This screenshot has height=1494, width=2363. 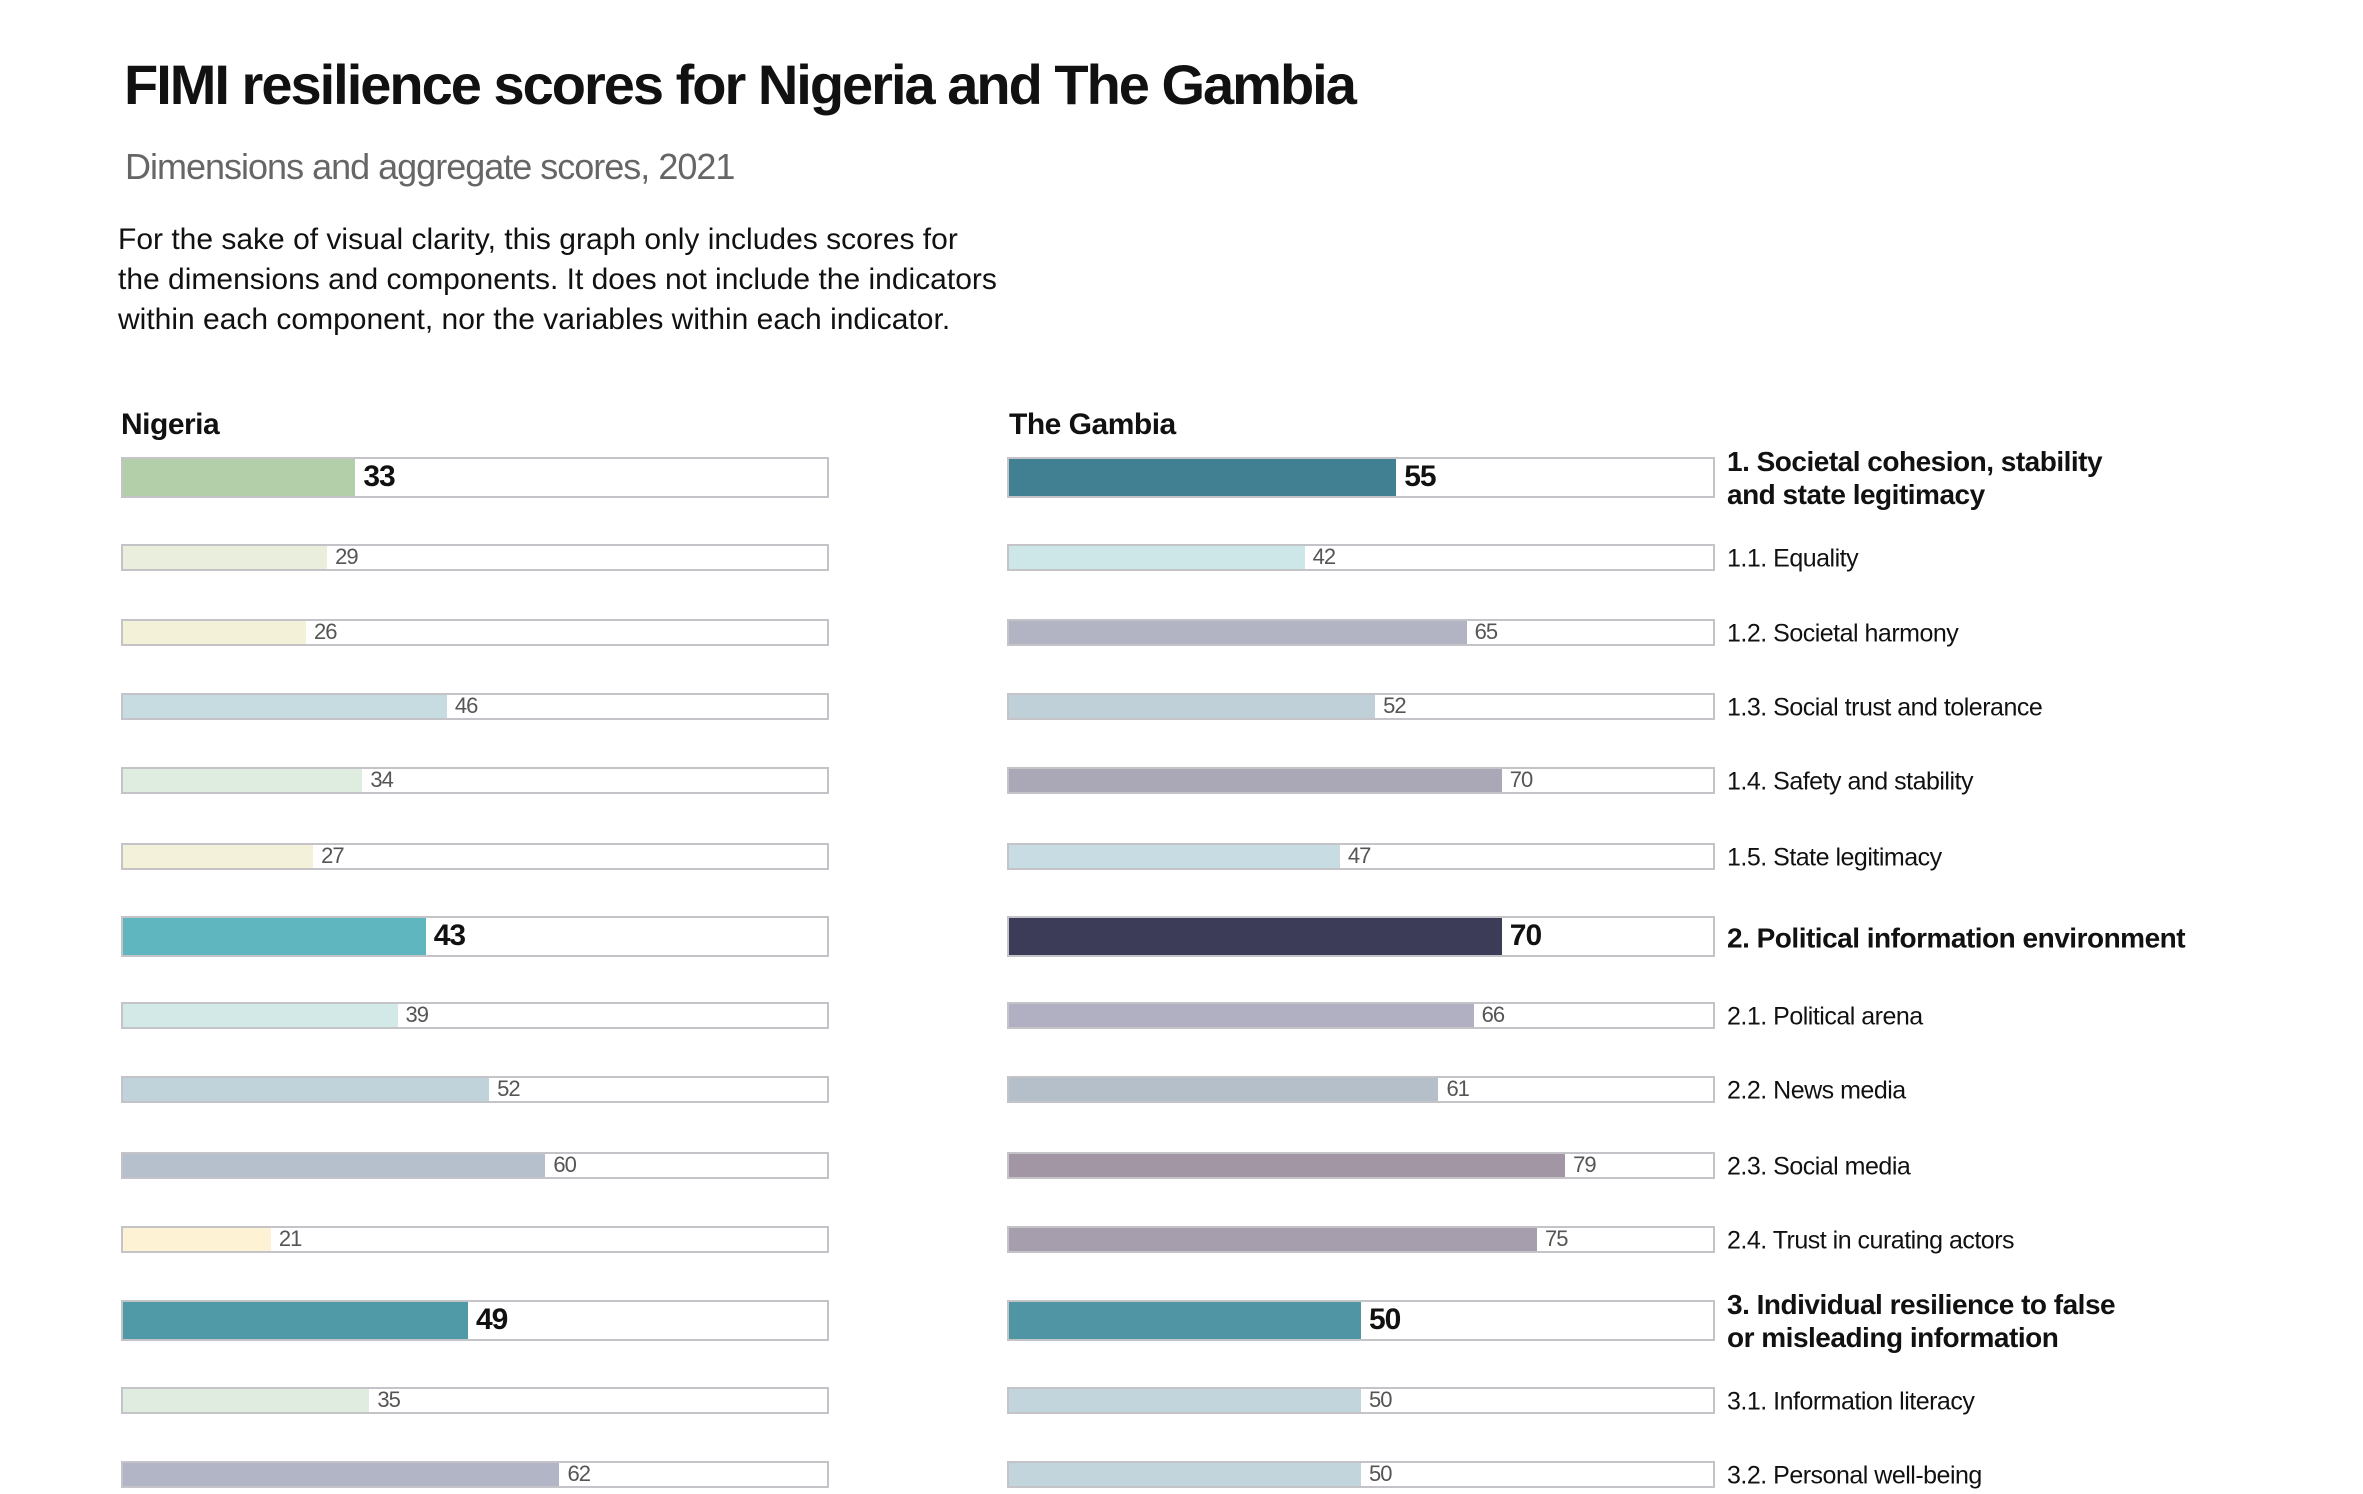 What do you see at coordinates (449, 935) in the screenshot?
I see `value-label: 43` at bounding box center [449, 935].